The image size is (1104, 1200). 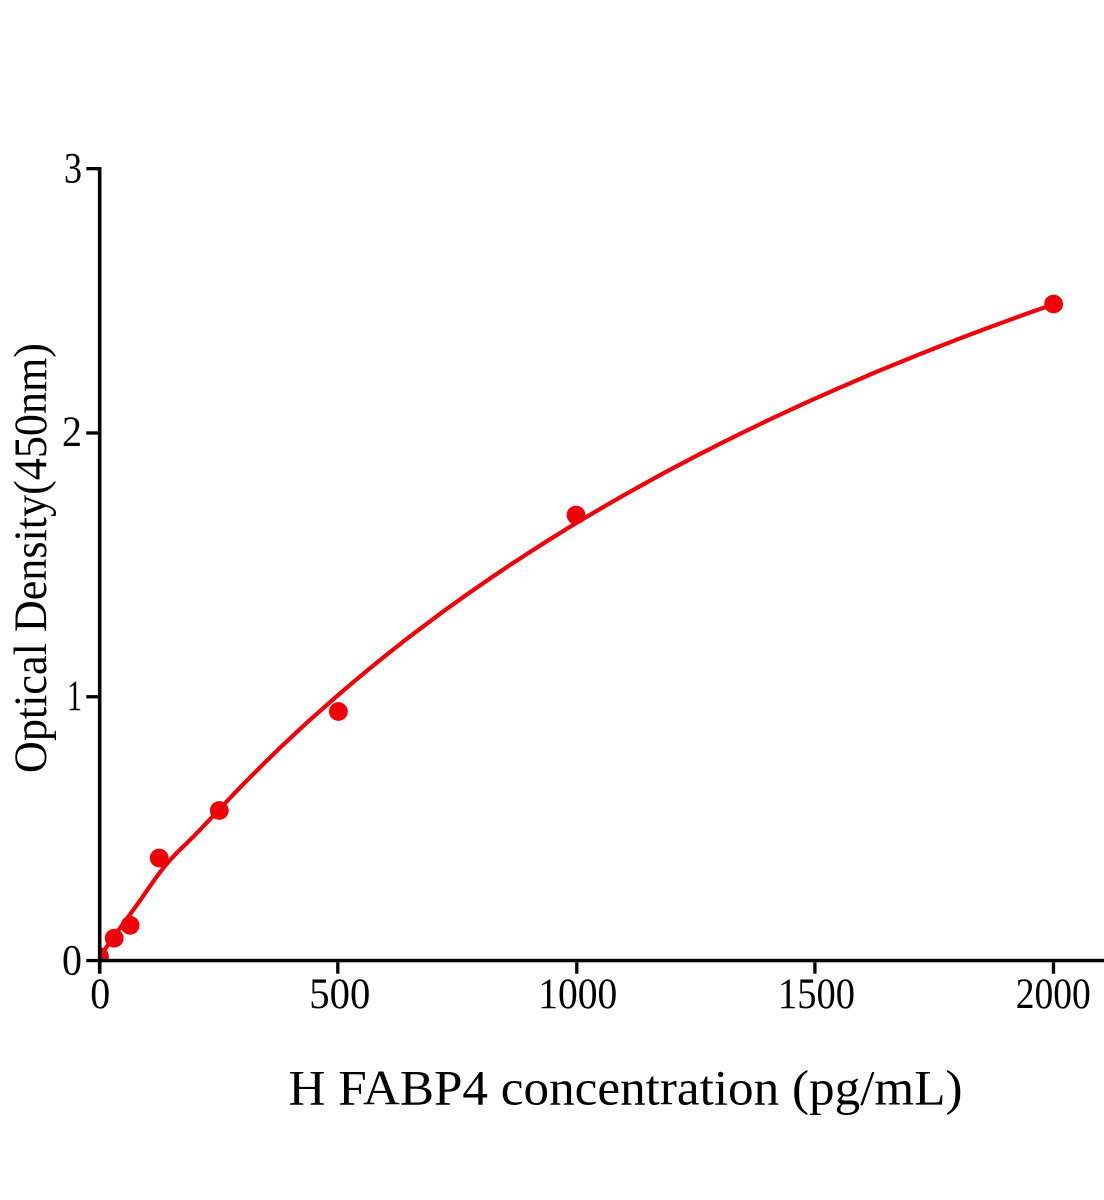 What do you see at coordinates (816, 994) in the screenshot?
I see `svg-text: 1500` at bounding box center [816, 994].